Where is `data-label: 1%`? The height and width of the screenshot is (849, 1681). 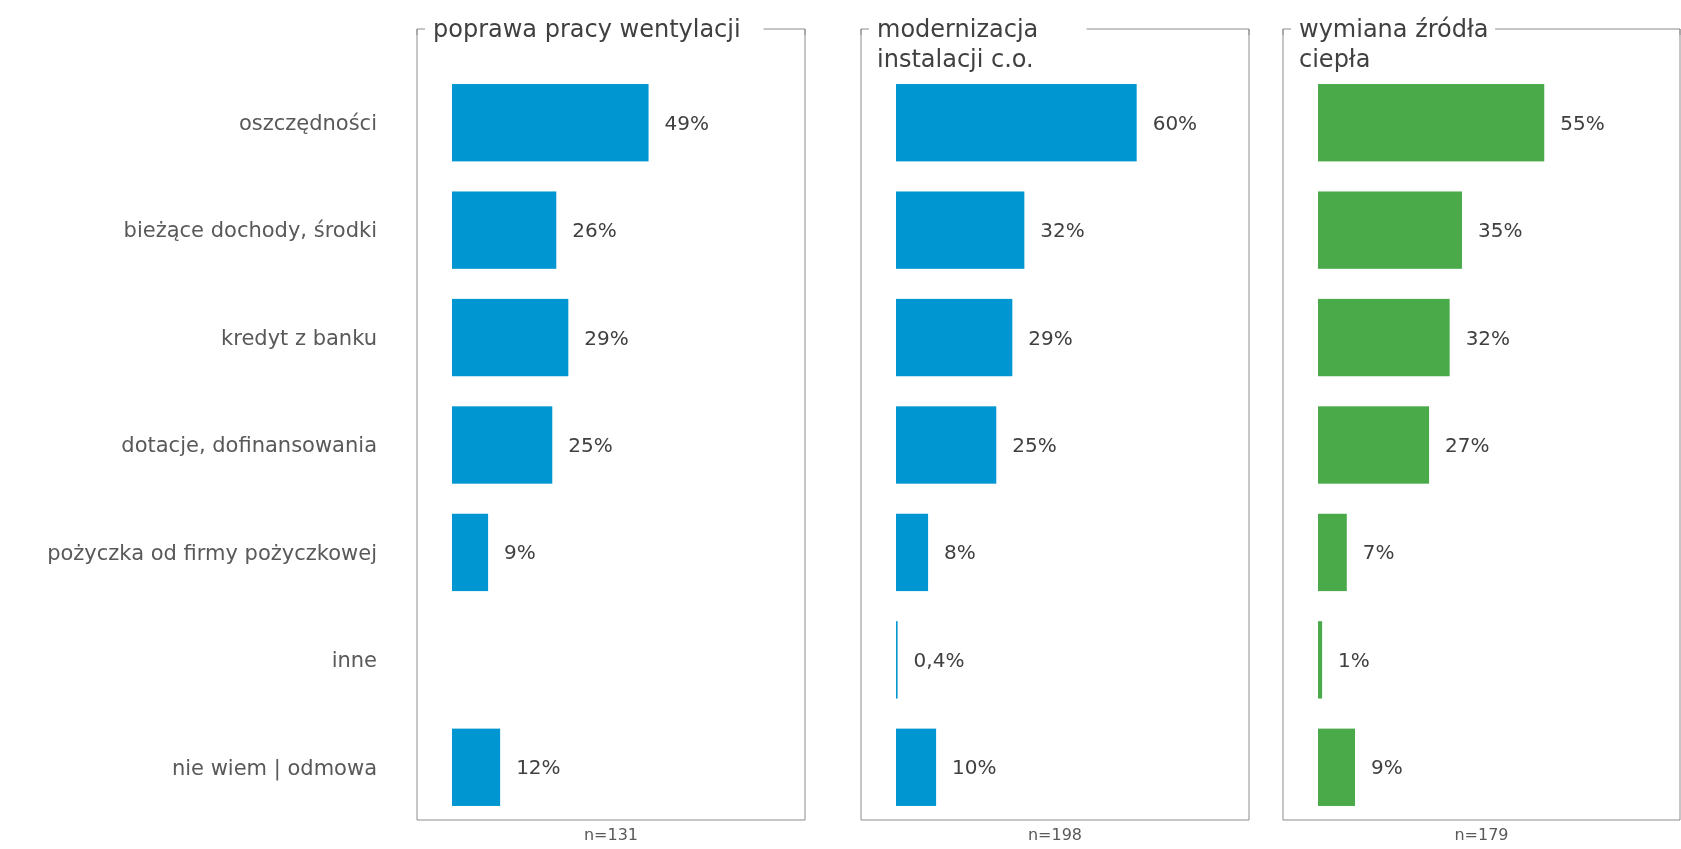 data-label: 1% is located at coordinates (1354, 659).